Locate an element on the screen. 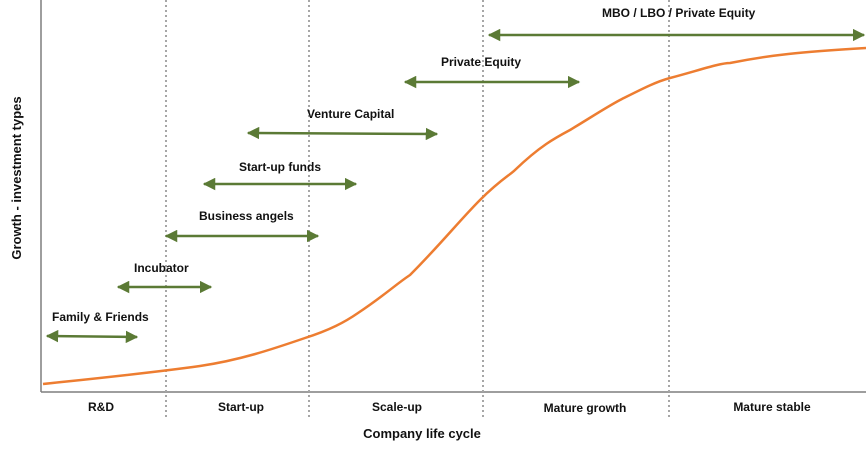  y-axis-title: Growth - investment types is located at coordinates (16, 177).